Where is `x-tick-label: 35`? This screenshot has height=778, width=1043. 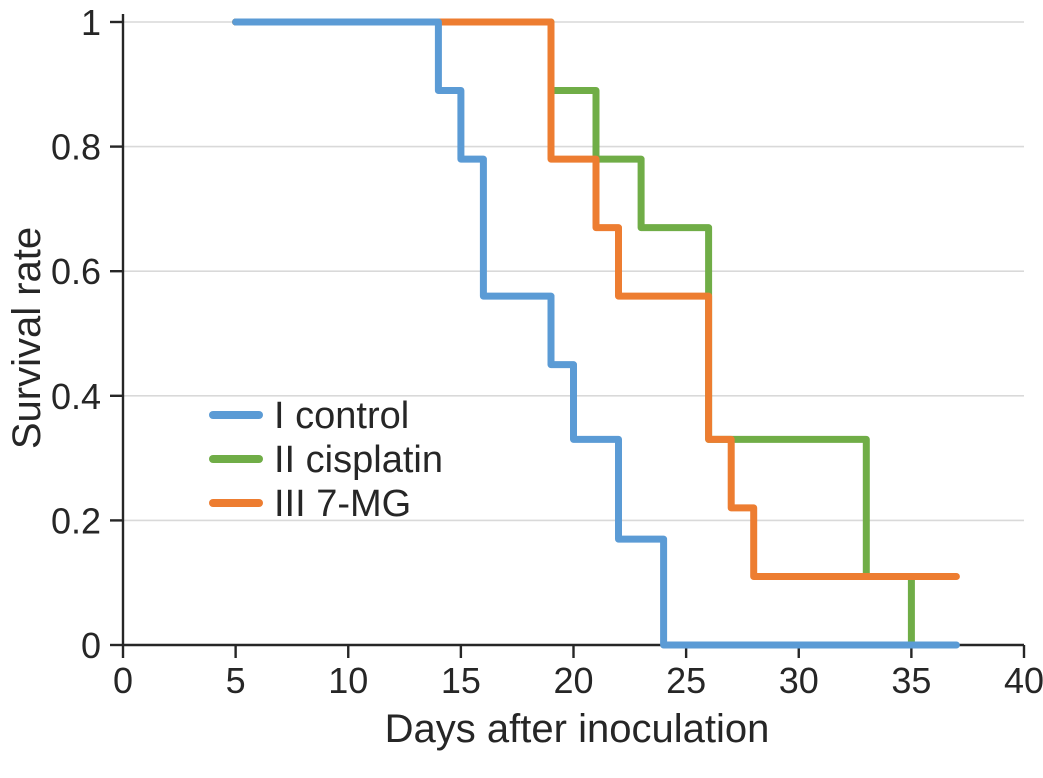 x-tick-label: 35 is located at coordinates (911, 680).